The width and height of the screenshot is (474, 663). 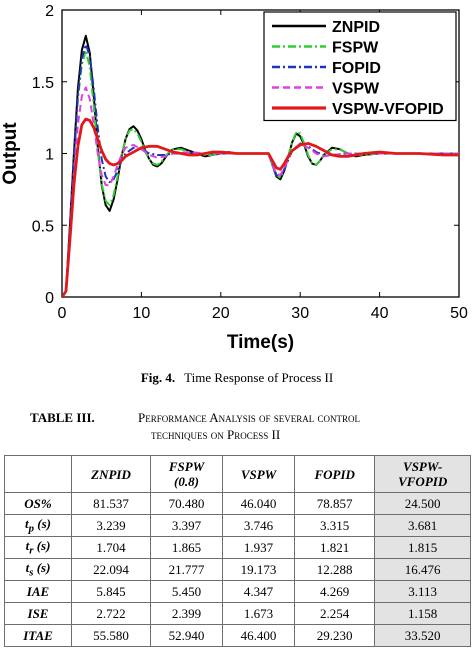 I want to click on table-cell: 24.500, so click(x=422, y=503).